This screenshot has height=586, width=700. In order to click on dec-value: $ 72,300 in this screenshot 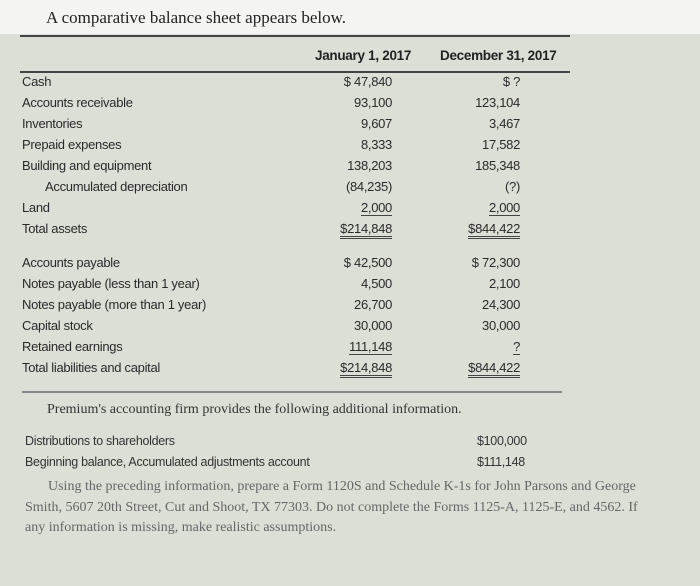, I will do `click(496, 262)`.